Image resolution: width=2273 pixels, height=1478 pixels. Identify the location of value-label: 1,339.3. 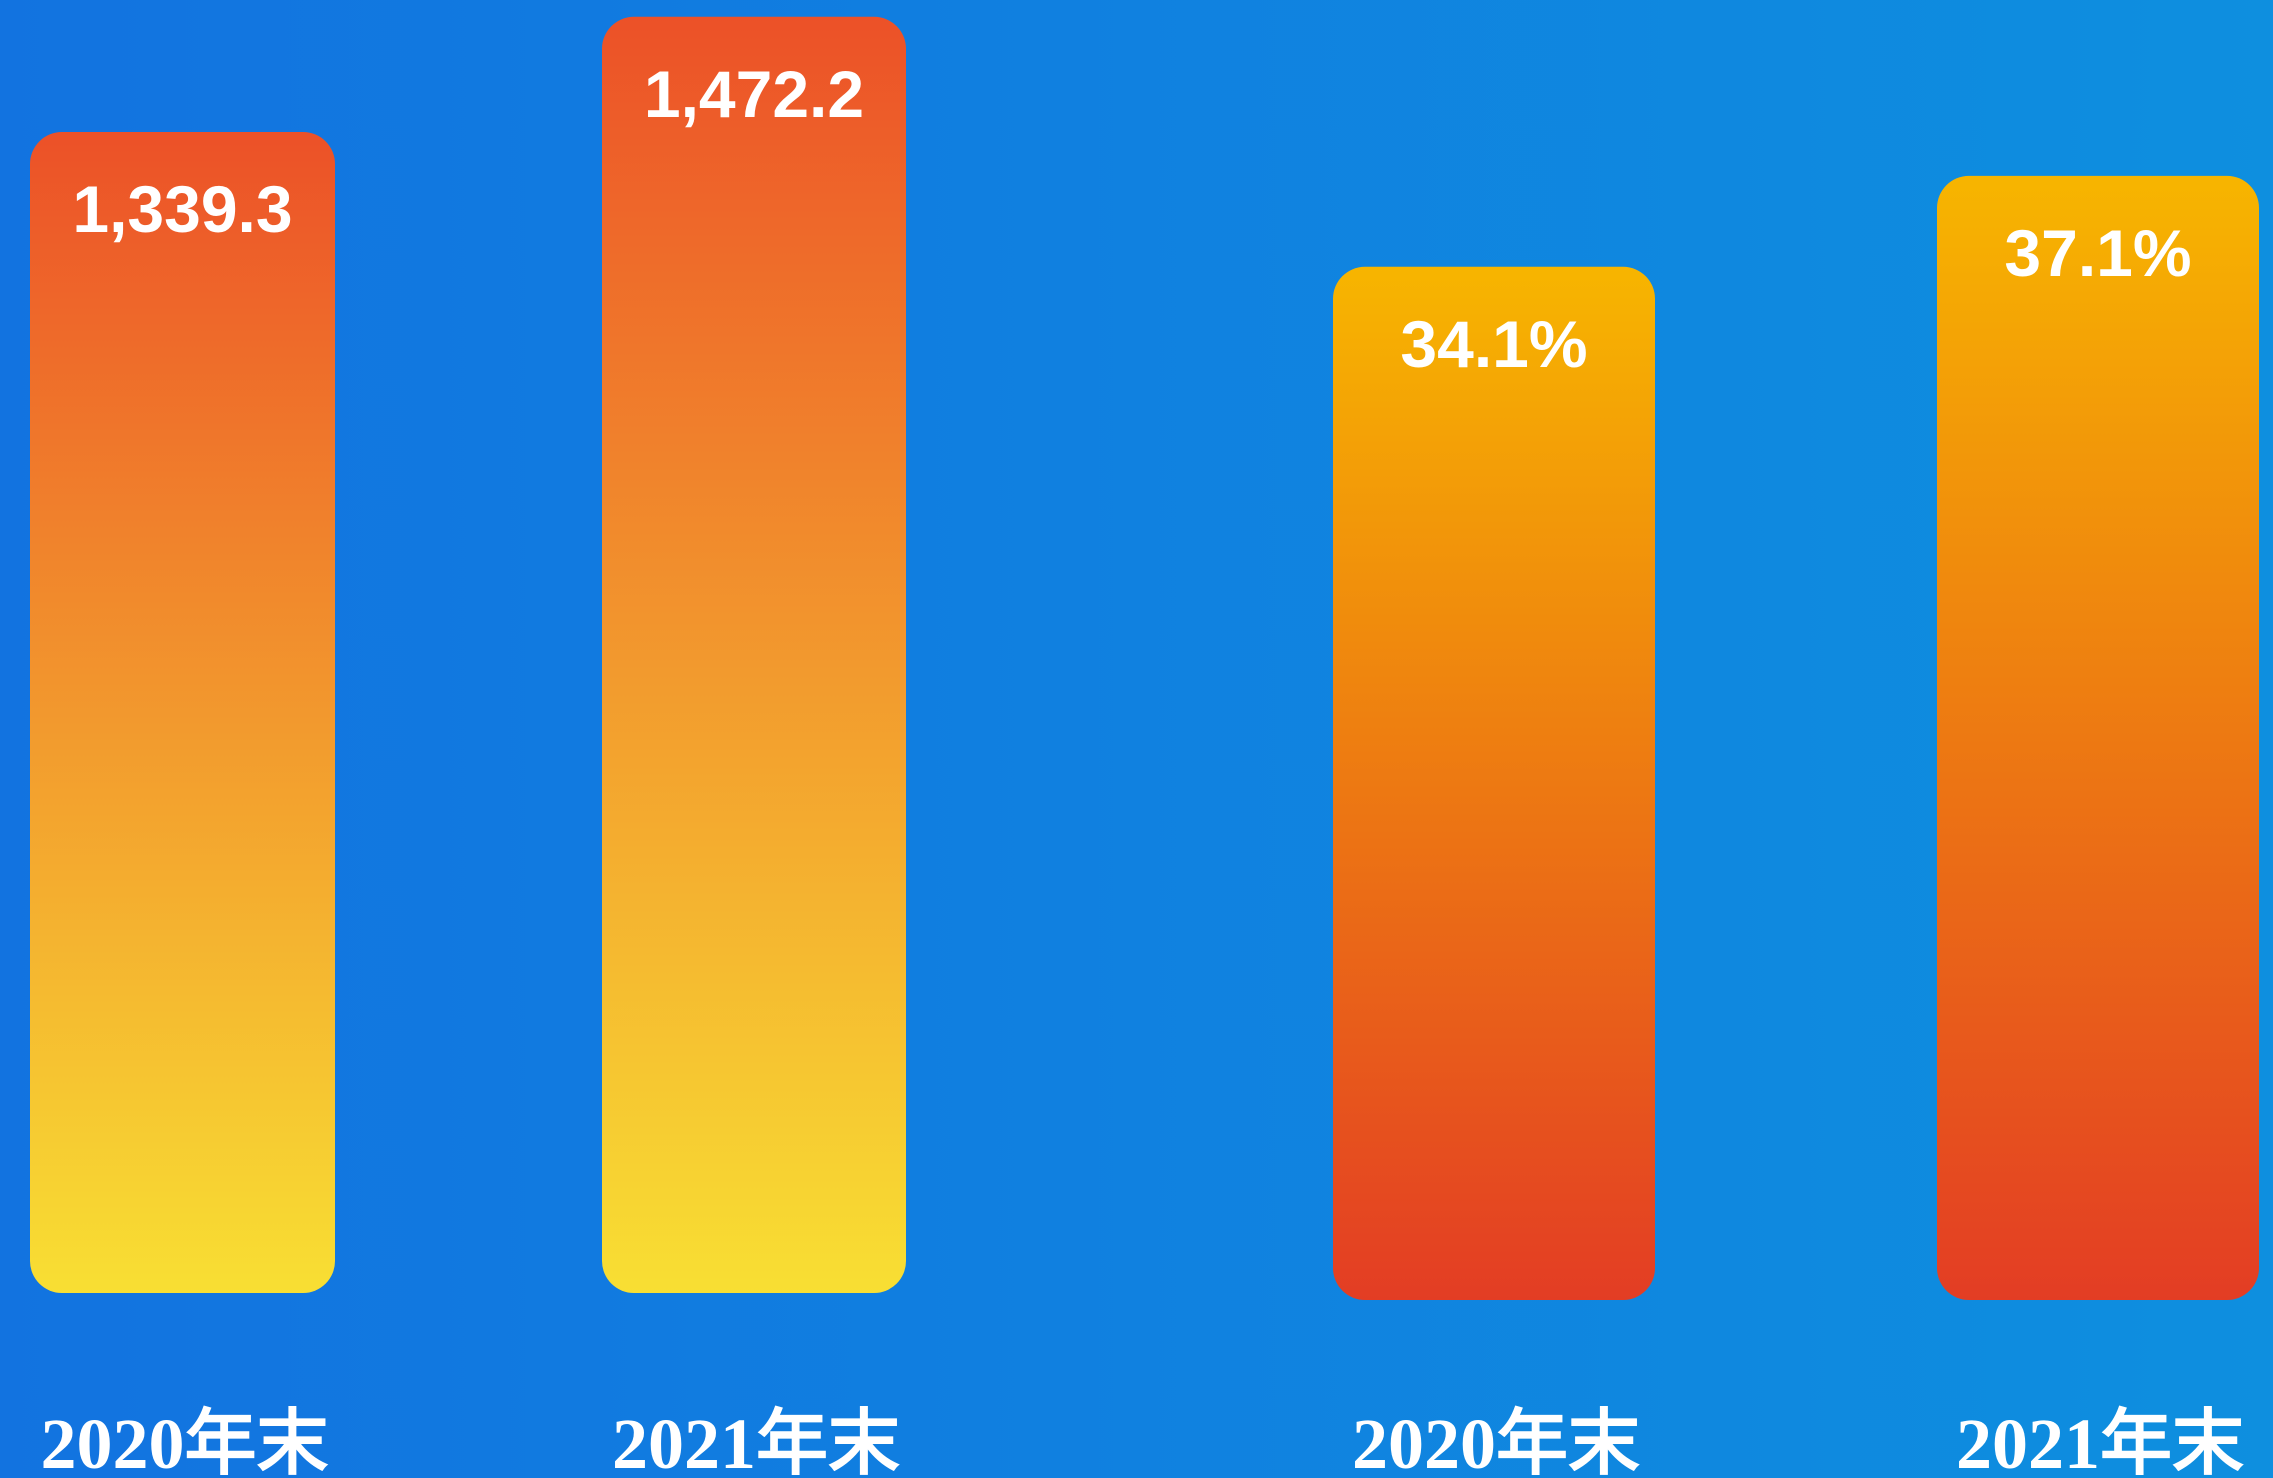
(182, 209).